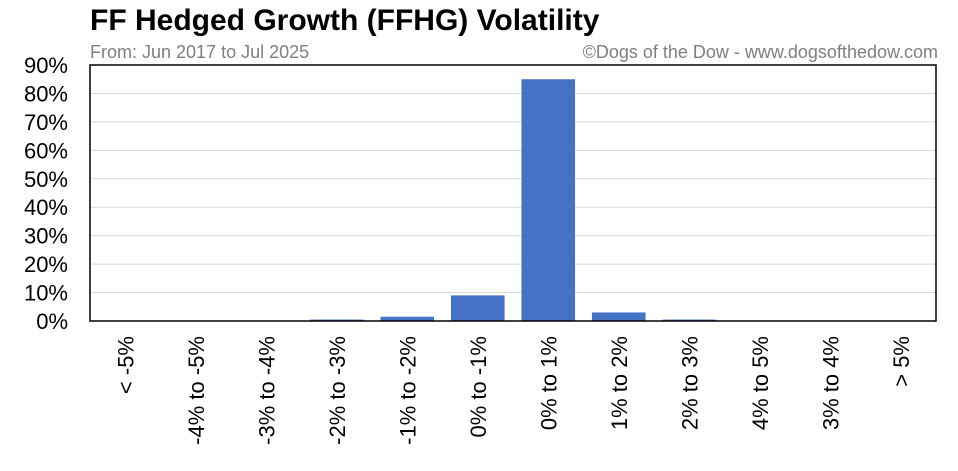 The image size is (958, 471). What do you see at coordinates (46, 193) in the screenshot?
I see `y-axis-ticks: 0% 10% 20% 30% 40% 50% 60% 70% 80% 90%` at bounding box center [46, 193].